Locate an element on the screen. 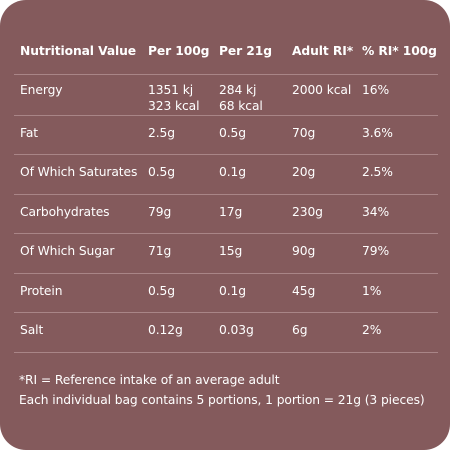 The width and height of the screenshot is (450, 450). row-label: Energy is located at coordinates (41, 90).